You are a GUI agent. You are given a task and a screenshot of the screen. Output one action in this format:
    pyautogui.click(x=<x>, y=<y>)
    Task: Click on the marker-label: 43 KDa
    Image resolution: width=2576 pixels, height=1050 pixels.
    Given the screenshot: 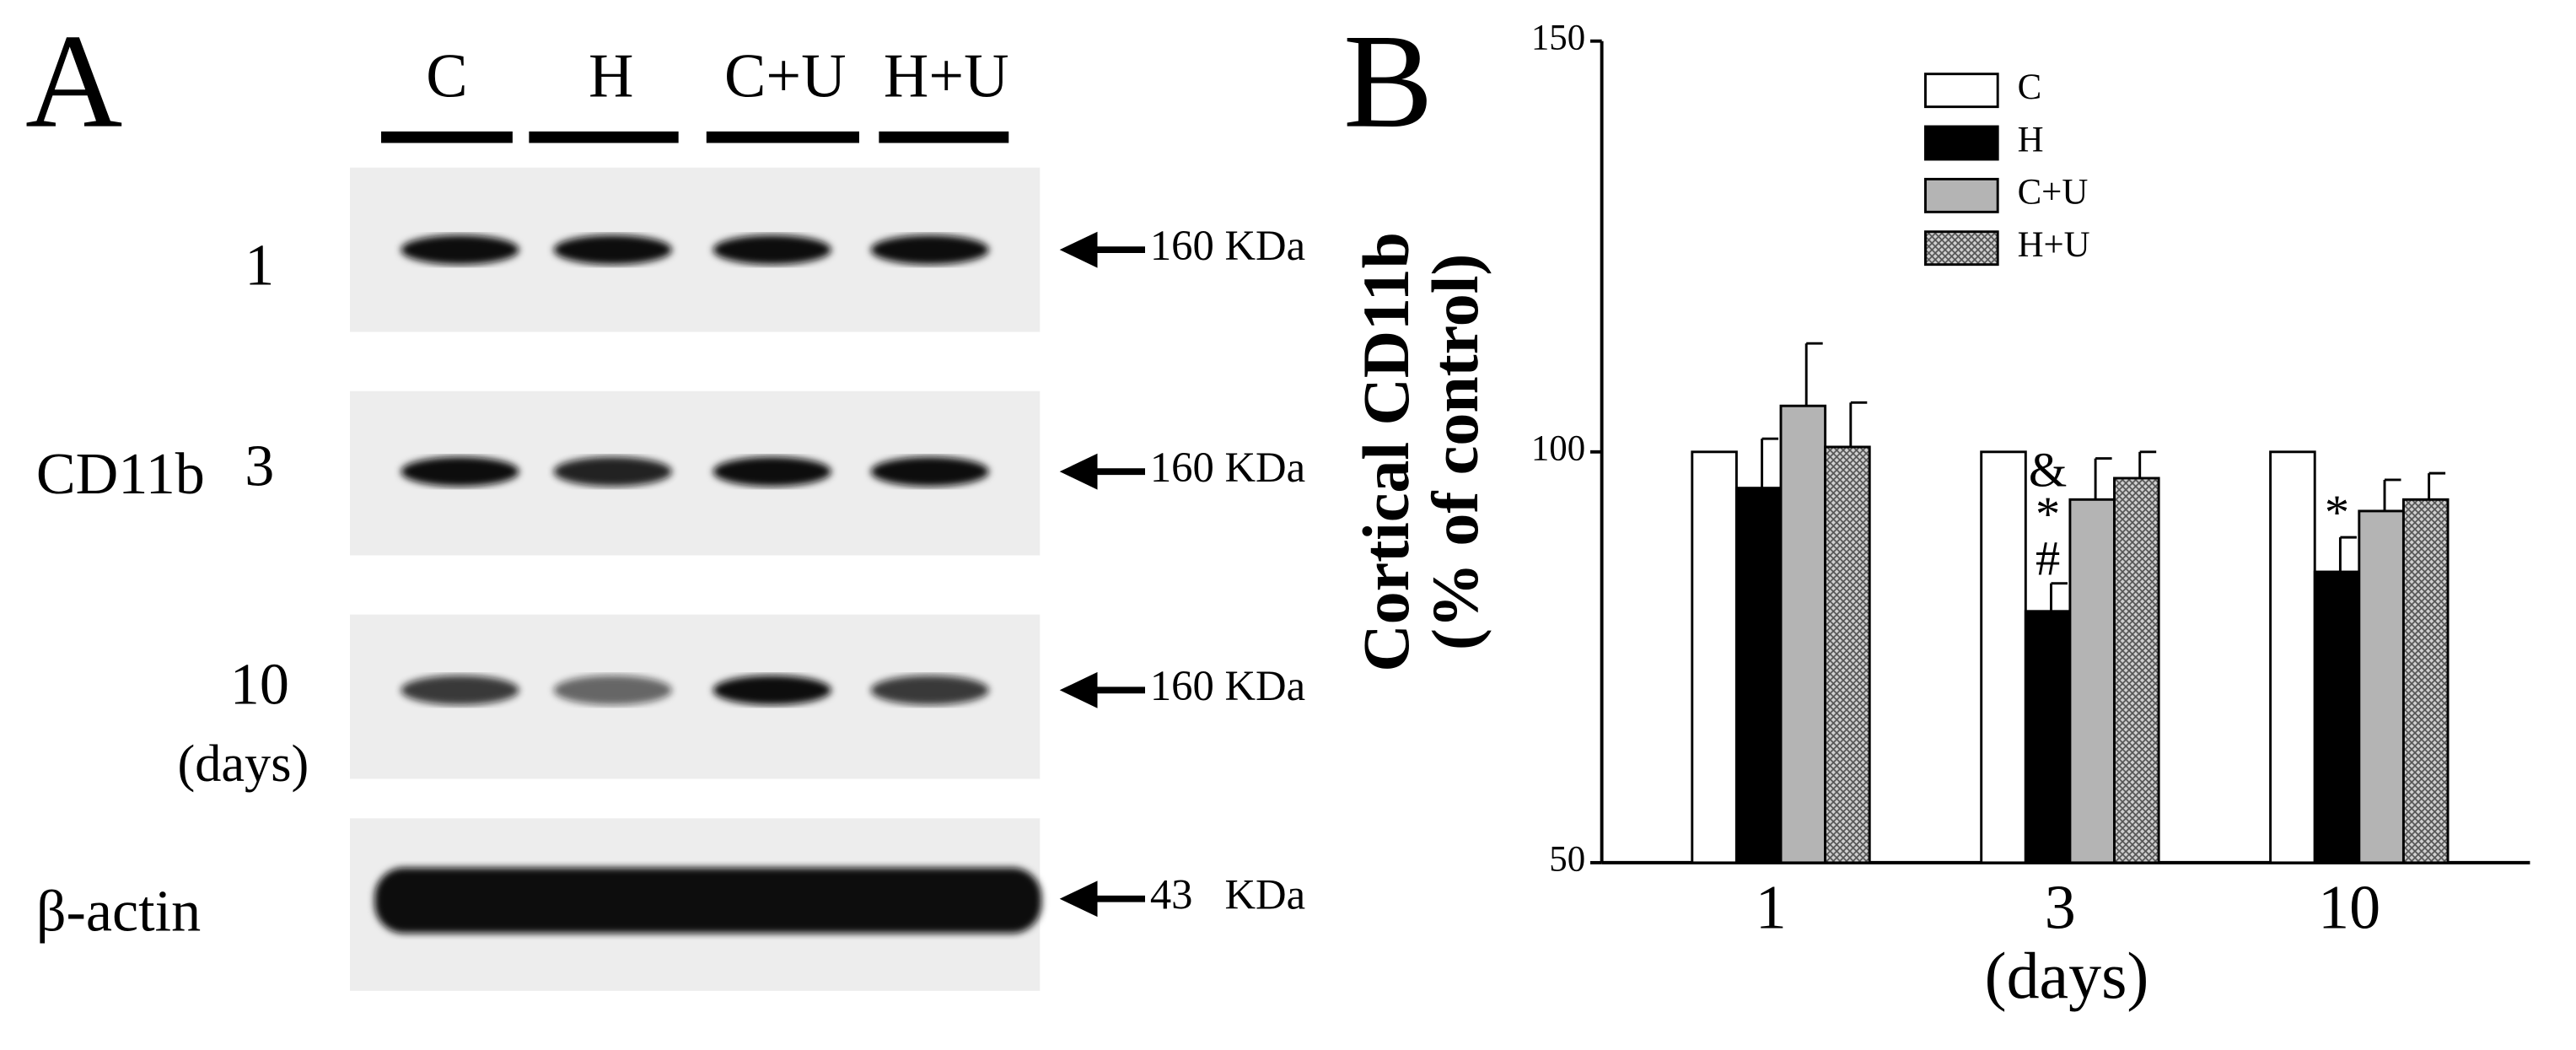 What is the action you would take?
    pyautogui.click(x=1227, y=894)
    